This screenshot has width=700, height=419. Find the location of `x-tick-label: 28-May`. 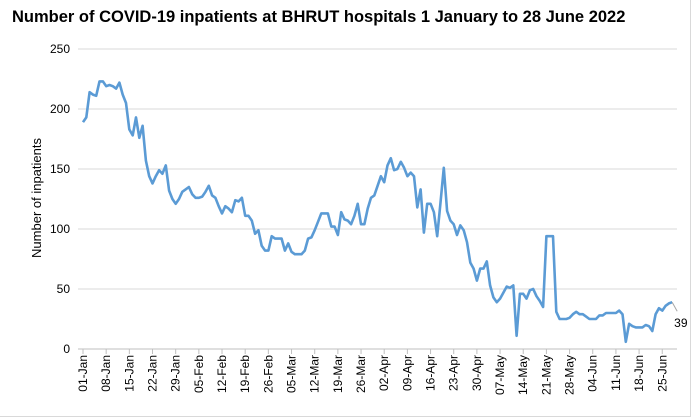

x-tick-label: 28-May is located at coordinates (570, 375).